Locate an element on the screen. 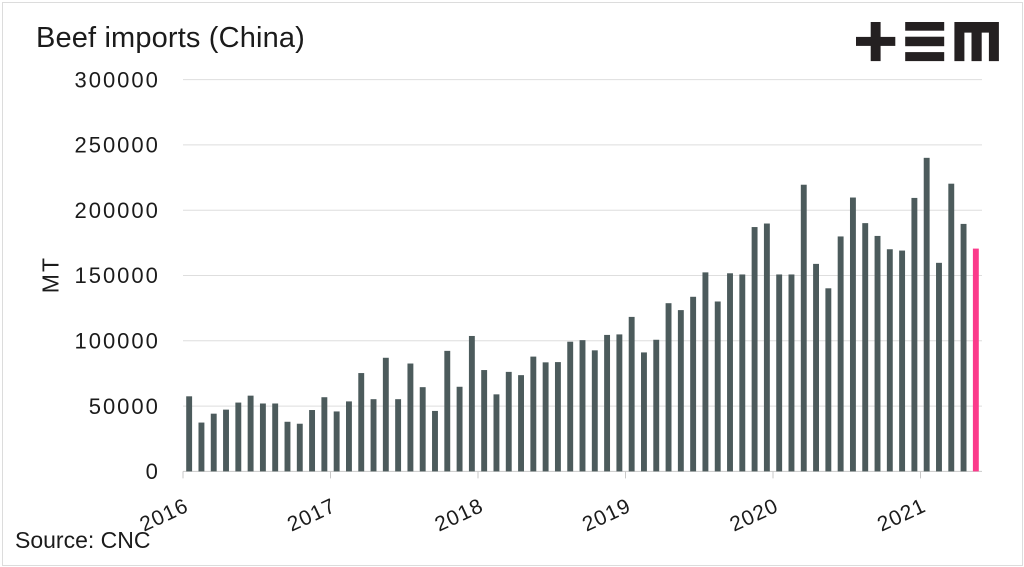 The image size is (1024, 567). svg-text: MT is located at coordinates (51, 274).